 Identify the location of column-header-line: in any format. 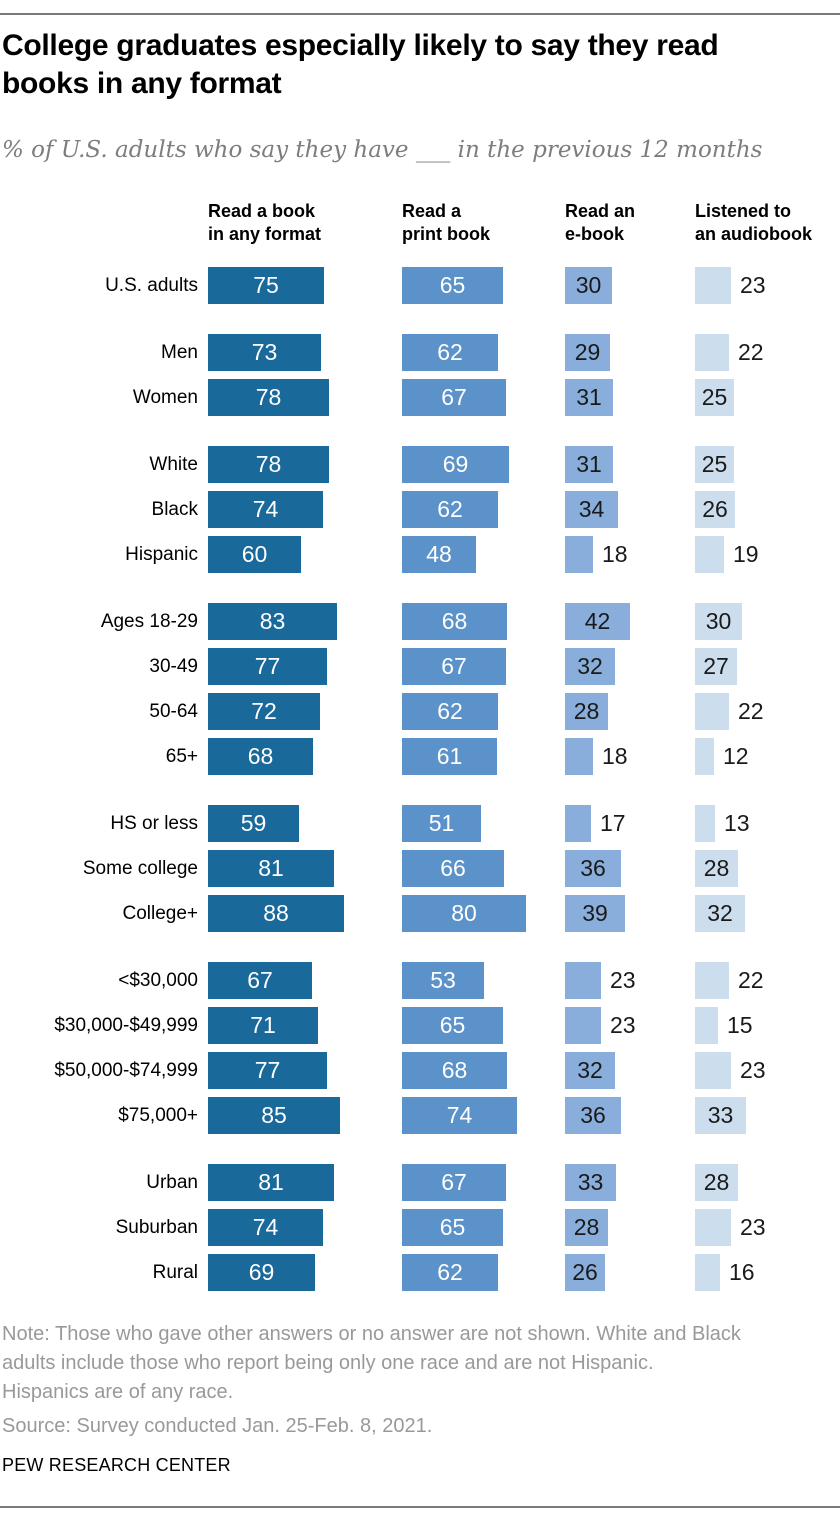
(265, 234).